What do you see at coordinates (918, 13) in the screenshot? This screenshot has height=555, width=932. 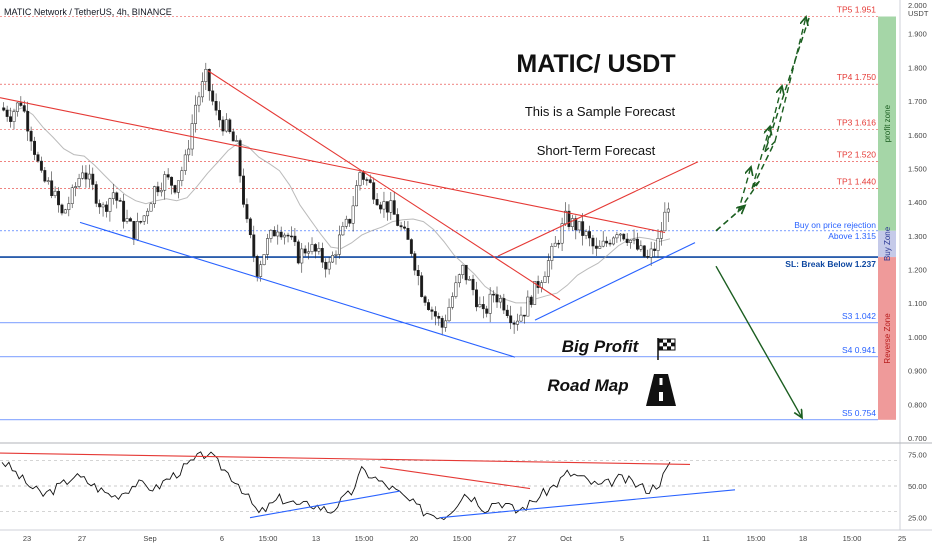 I see `currency-label: USDT` at bounding box center [918, 13].